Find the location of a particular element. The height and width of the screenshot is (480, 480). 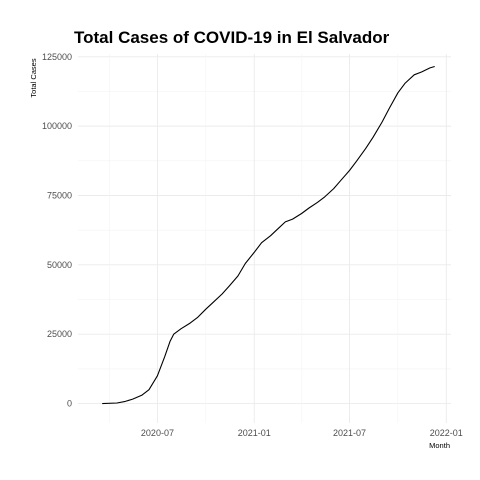

chart-title: Total Cases of COVID-19 in El Salvador is located at coordinates (232, 37).